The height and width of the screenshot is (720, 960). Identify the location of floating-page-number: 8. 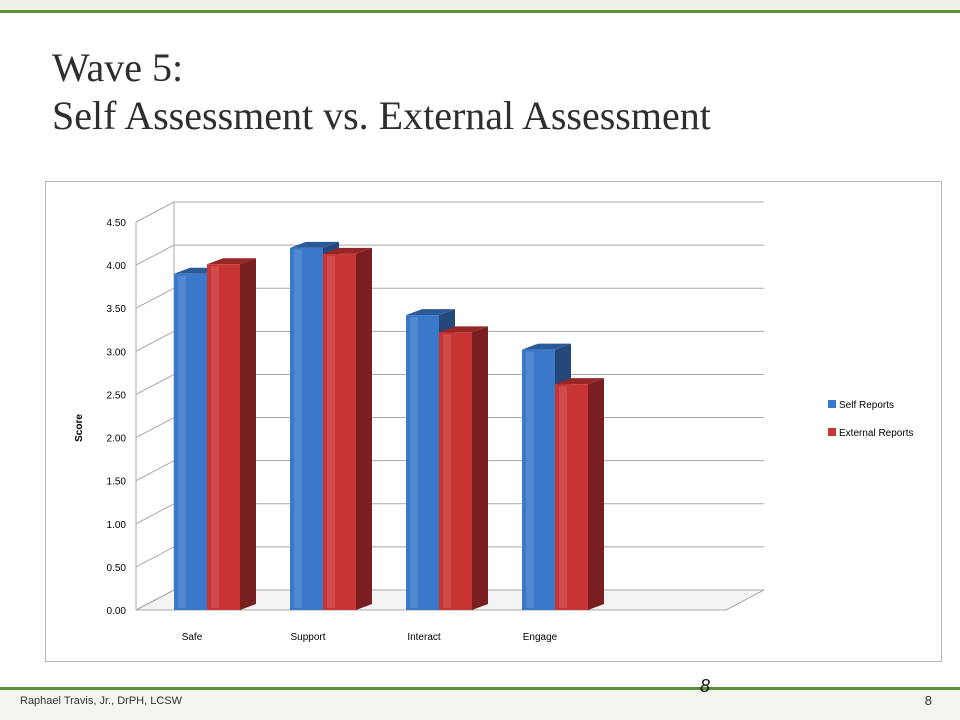
(705, 686).